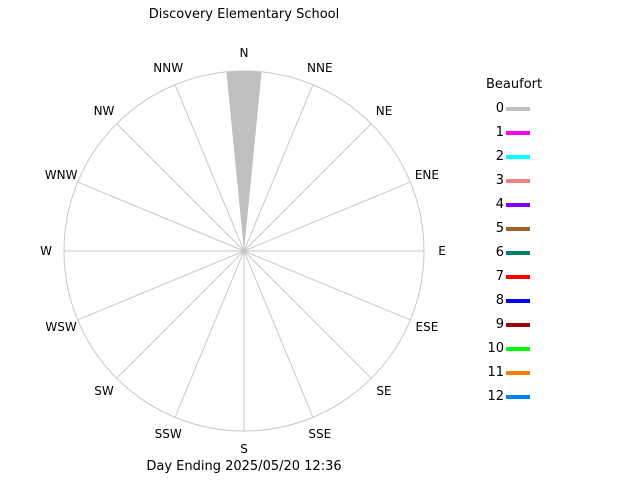 The width and height of the screenshot is (640, 480). What do you see at coordinates (104, 391) in the screenshot?
I see `direction-label-sw: SW` at bounding box center [104, 391].